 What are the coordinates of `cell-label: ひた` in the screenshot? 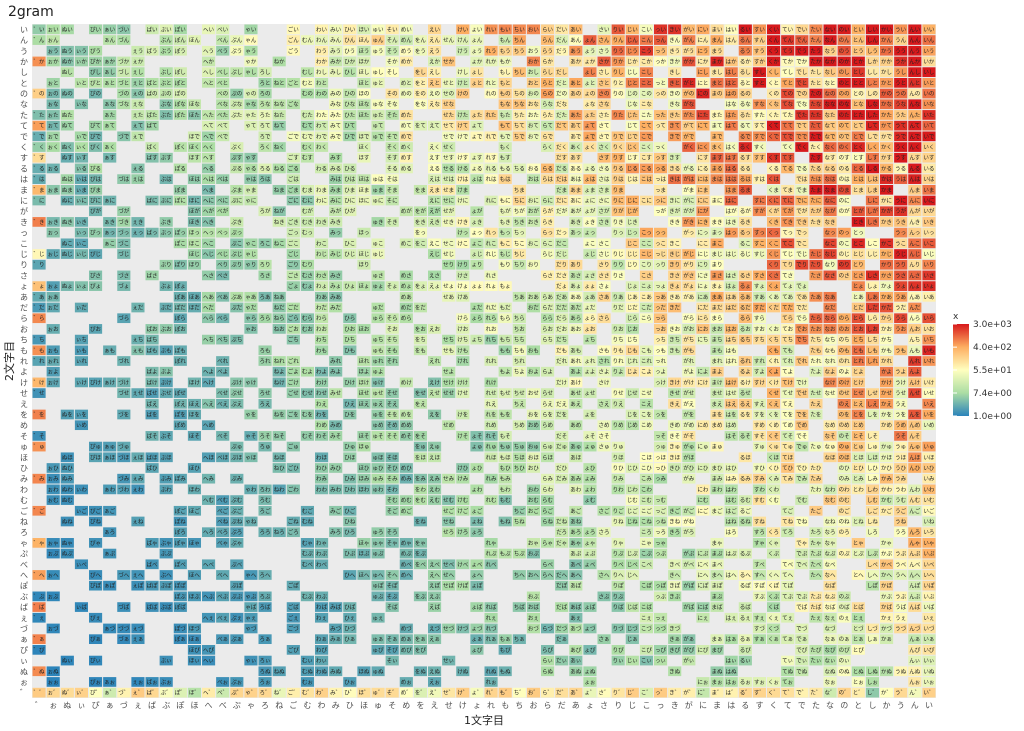 It's located at (349, 115).